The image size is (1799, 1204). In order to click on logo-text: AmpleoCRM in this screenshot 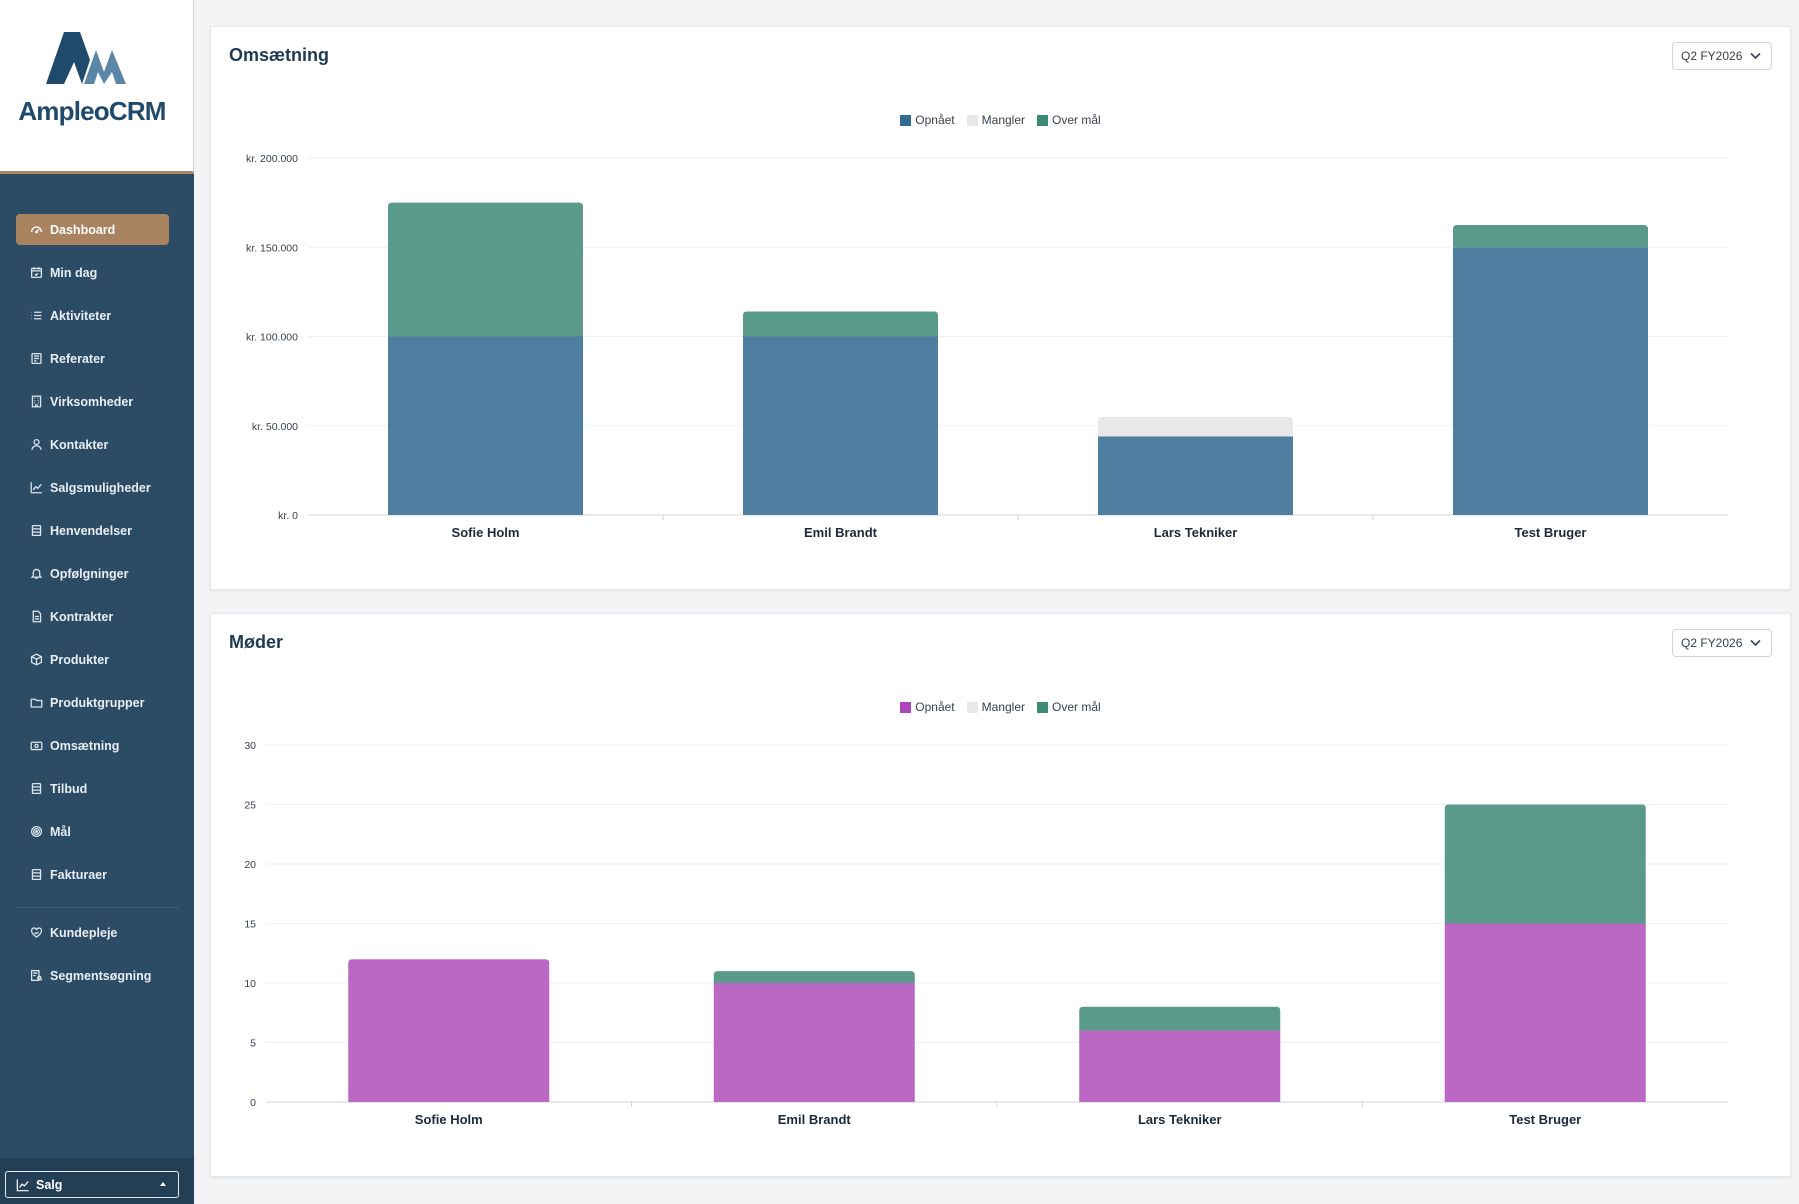, I will do `click(92, 111)`.